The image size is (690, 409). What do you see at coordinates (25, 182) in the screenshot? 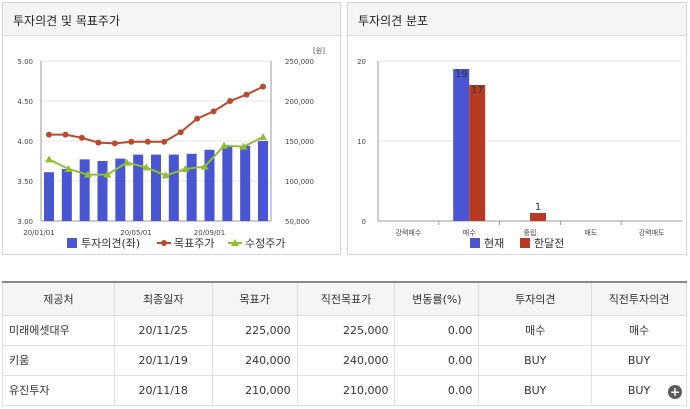
I see `left-axis-tick: 3.50` at bounding box center [25, 182].